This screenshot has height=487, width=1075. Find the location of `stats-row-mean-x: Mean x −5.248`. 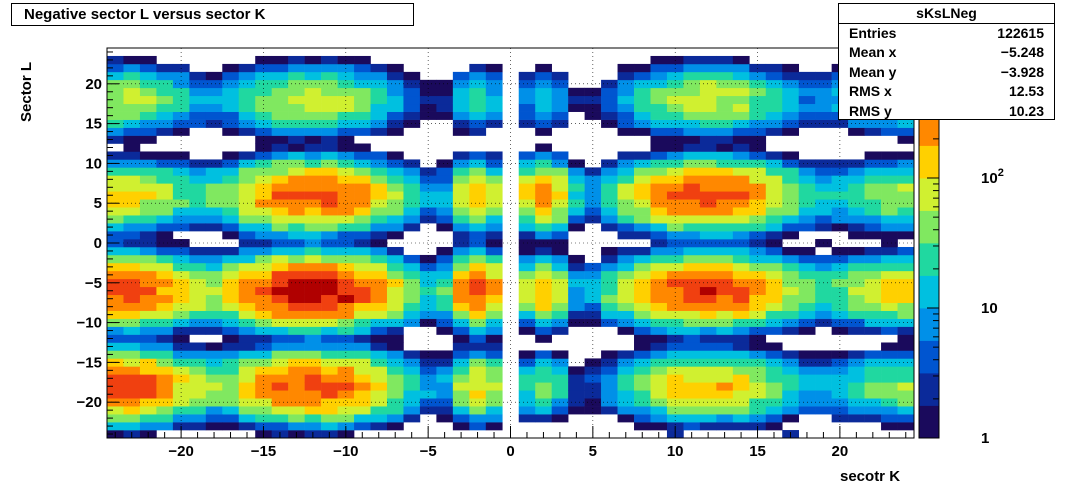

stats-row-mean-x: Mean x −5.248 is located at coordinates (946, 52).